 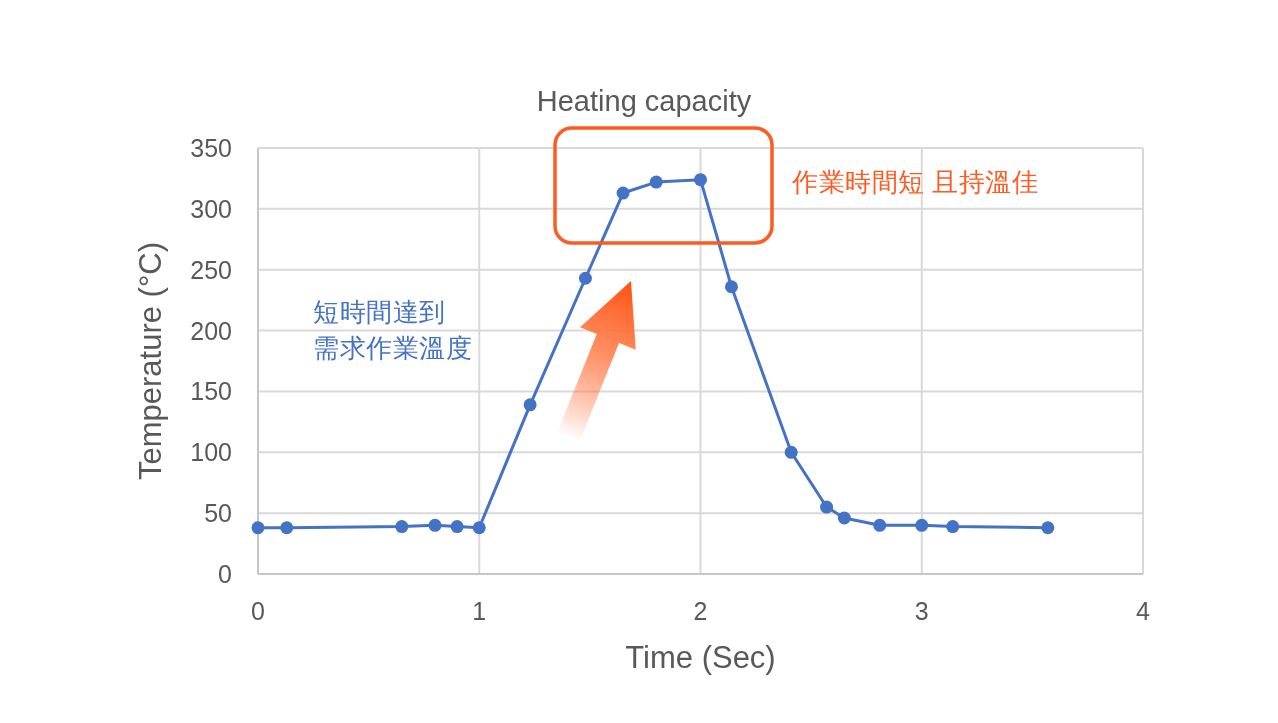 What do you see at coordinates (700, 611) in the screenshot?
I see `x-tick-label: 2` at bounding box center [700, 611].